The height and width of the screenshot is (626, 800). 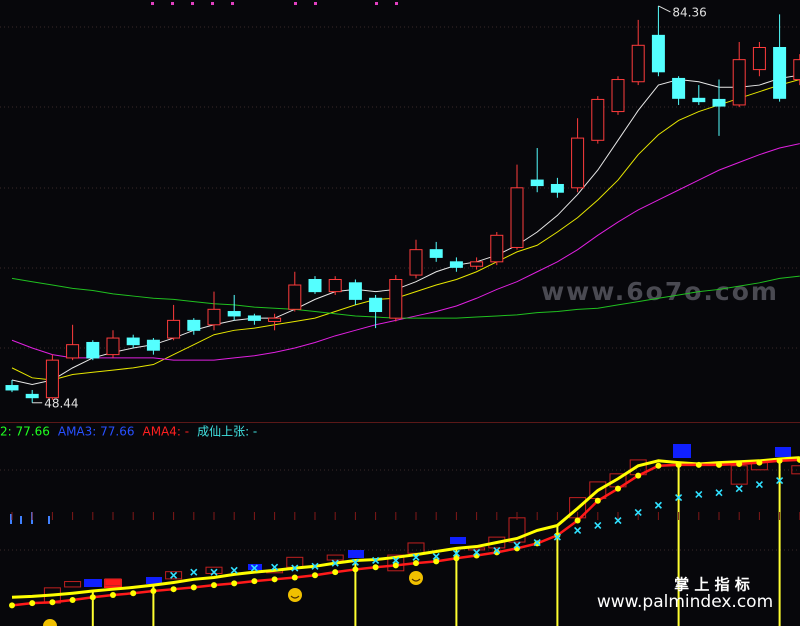 I want to click on watermark-url: www.palmindex.com, so click(x=685, y=602).